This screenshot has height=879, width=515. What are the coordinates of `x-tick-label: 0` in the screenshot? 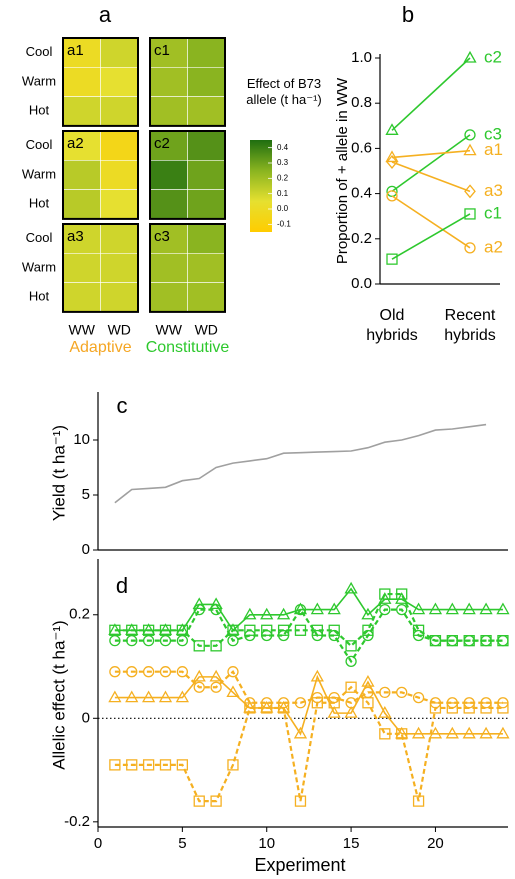 It's located at (98, 843).